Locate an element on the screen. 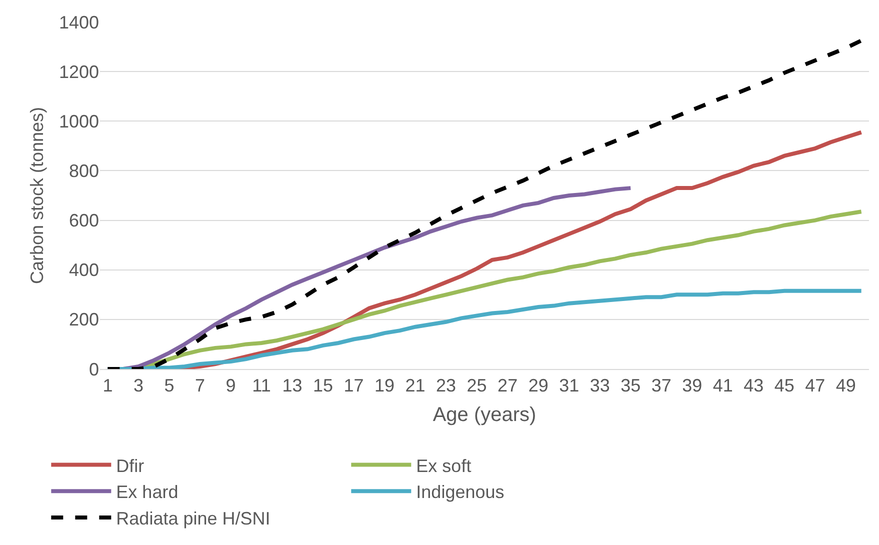  x-tick-label: 45 is located at coordinates (784, 386).